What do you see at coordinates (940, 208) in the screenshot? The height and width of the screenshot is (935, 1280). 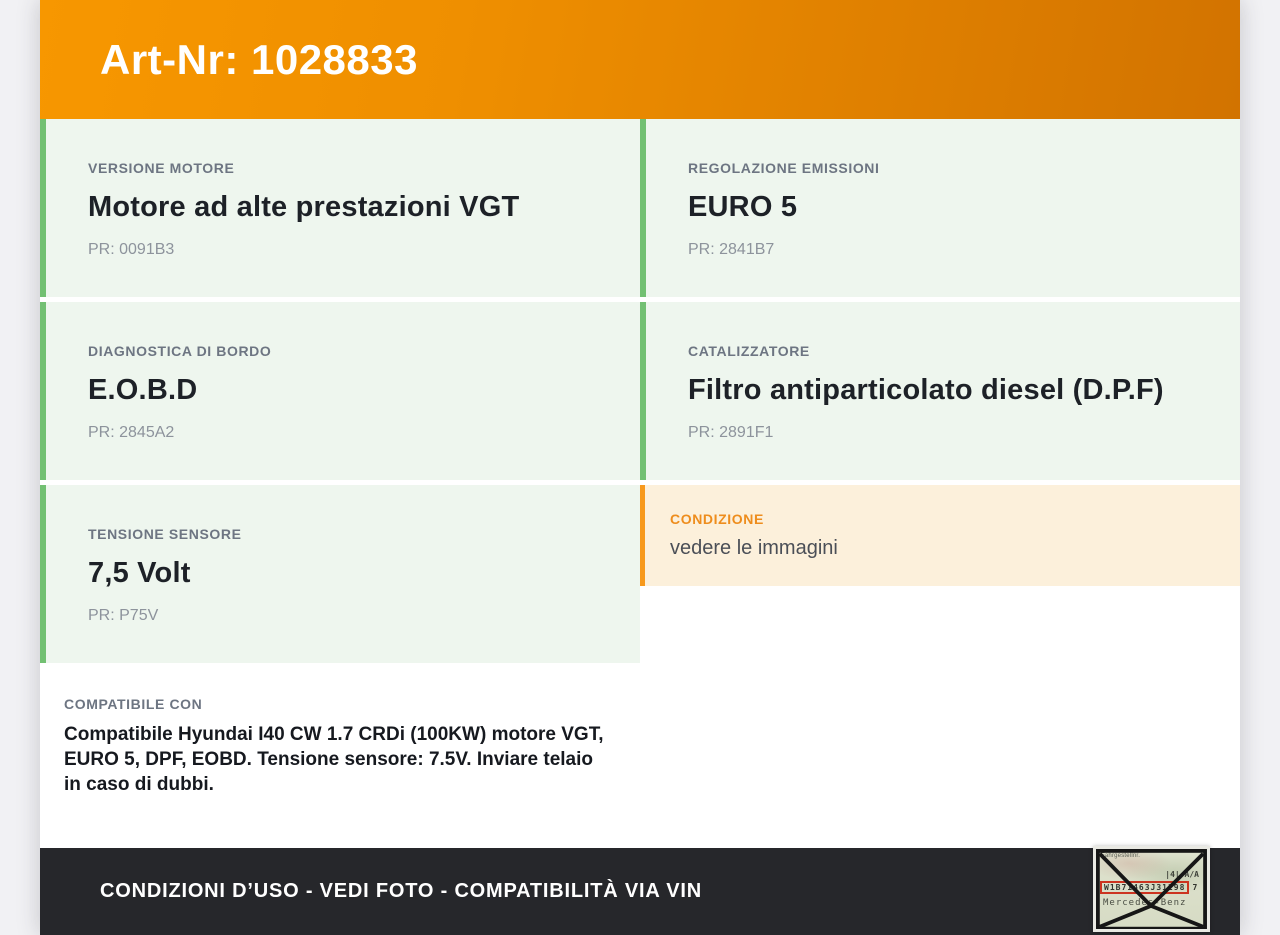 I see `card-regolazione-emissioni: REGOLAZIONE EMISSIONI EURO 5 PR: 2841B7` at bounding box center [940, 208].